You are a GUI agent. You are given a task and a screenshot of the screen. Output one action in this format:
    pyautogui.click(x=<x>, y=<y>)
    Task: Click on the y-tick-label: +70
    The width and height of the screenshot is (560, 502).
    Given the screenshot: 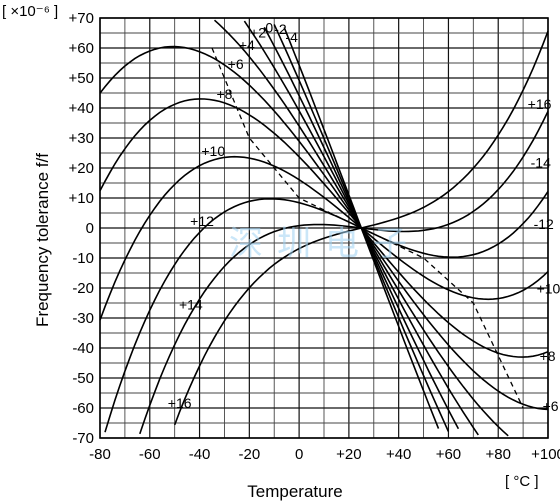 What is the action you would take?
    pyautogui.click(x=81, y=18)
    